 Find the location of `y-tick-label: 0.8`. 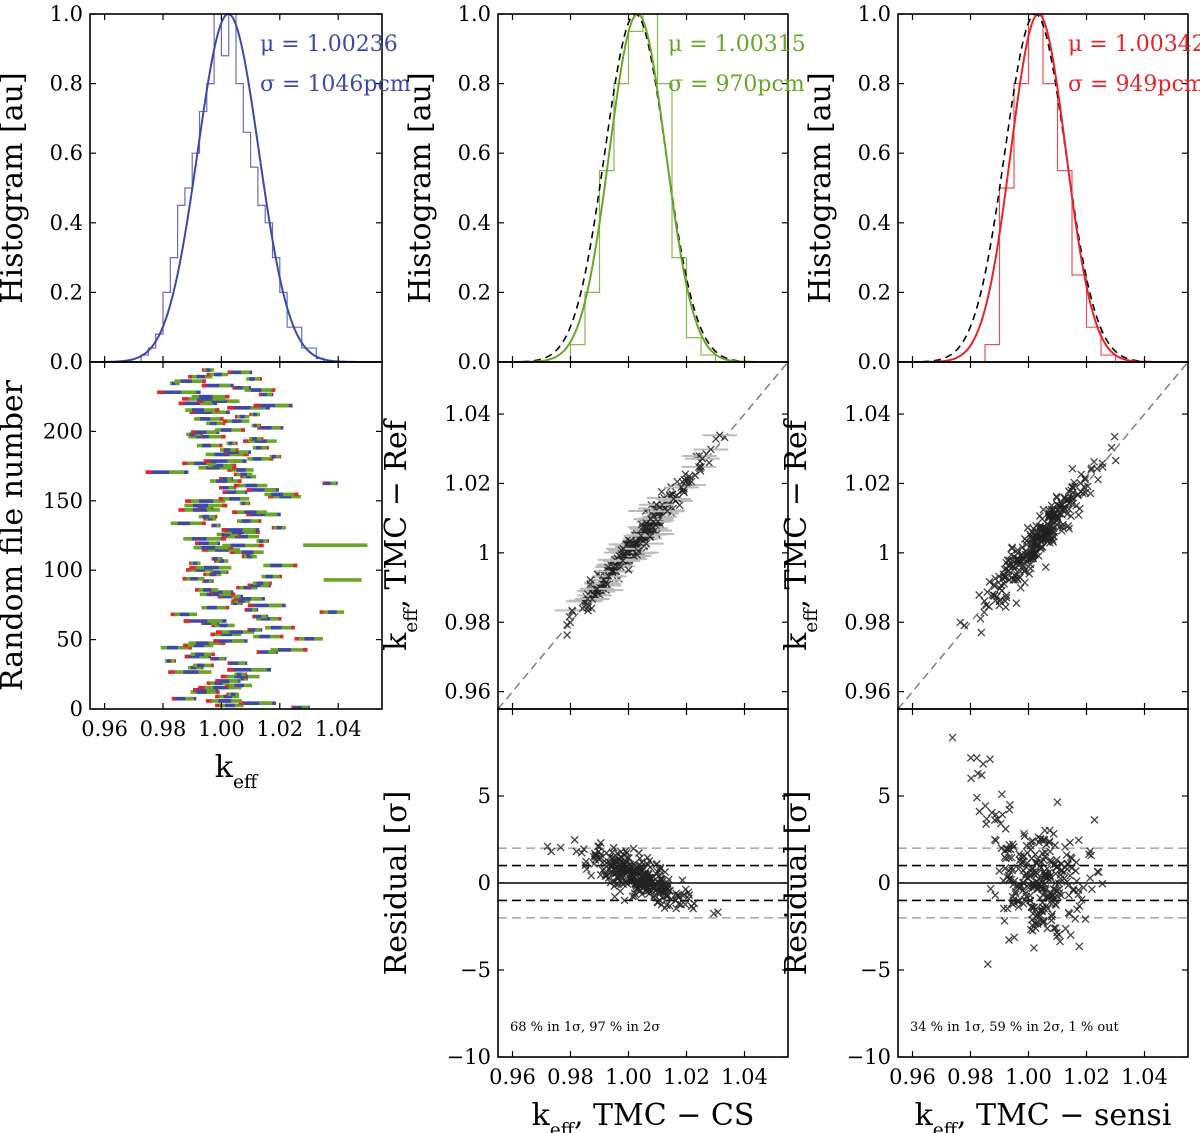

y-tick-label: 0.8 is located at coordinates (66, 84).